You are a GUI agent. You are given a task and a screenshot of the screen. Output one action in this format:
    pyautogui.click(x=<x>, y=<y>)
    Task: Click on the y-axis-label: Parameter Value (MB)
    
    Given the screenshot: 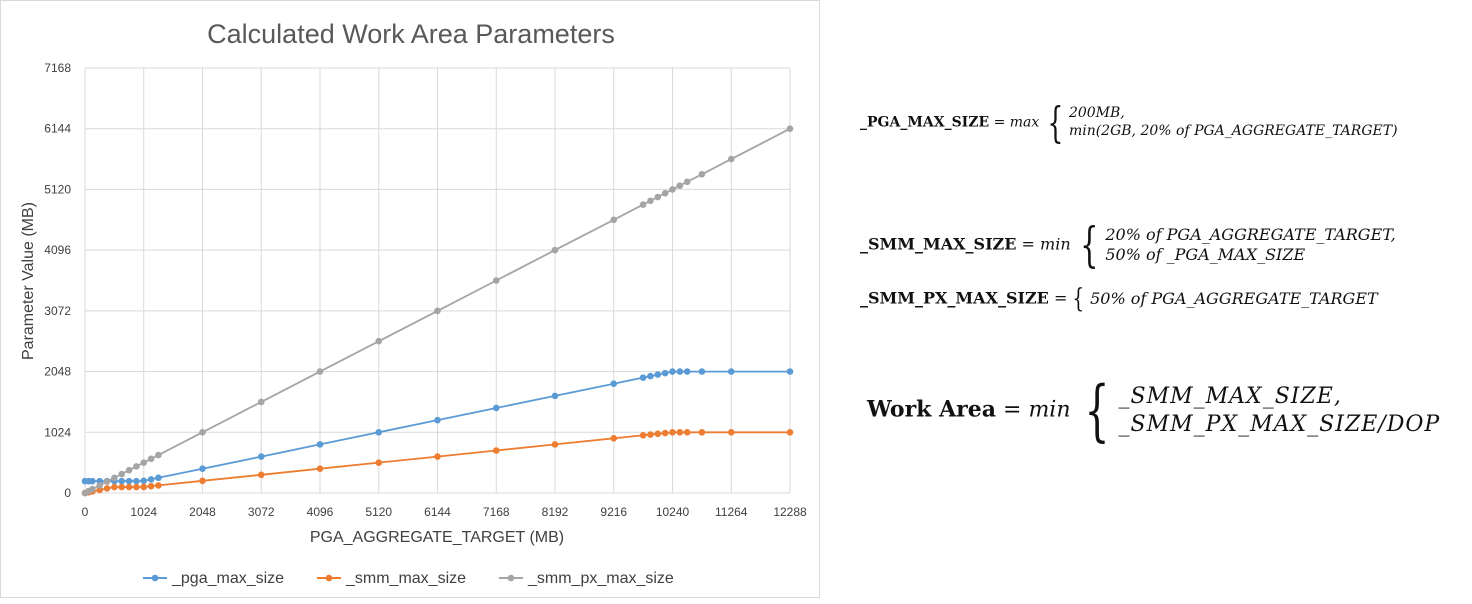 What is the action you would take?
    pyautogui.click(x=28, y=281)
    